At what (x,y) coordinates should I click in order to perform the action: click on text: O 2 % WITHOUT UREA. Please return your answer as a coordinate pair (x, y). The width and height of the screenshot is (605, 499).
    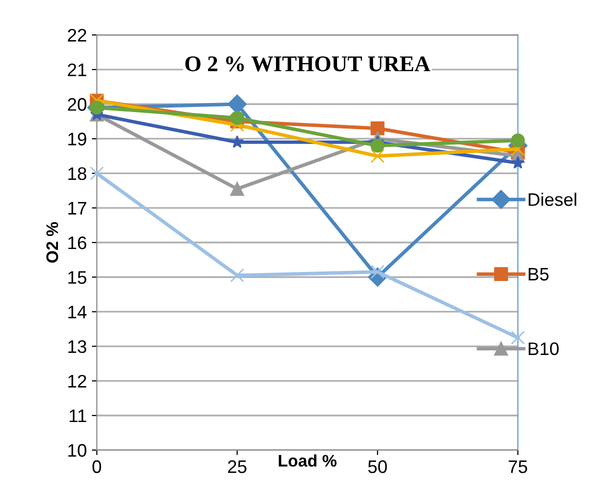
    Looking at the image, I should click on (307, 64).